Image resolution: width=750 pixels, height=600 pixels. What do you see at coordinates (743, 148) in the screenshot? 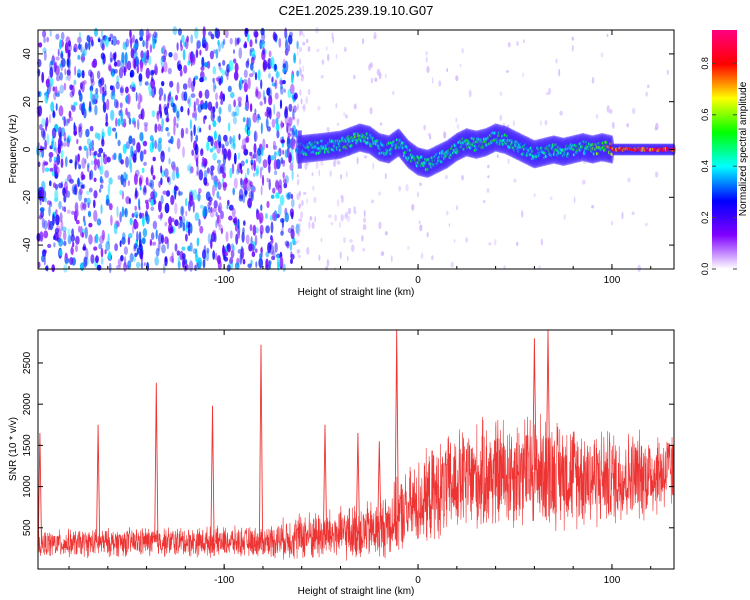
I see `colorbar-label: Normalized spectral amplitude` at bounding box center [743, 148].